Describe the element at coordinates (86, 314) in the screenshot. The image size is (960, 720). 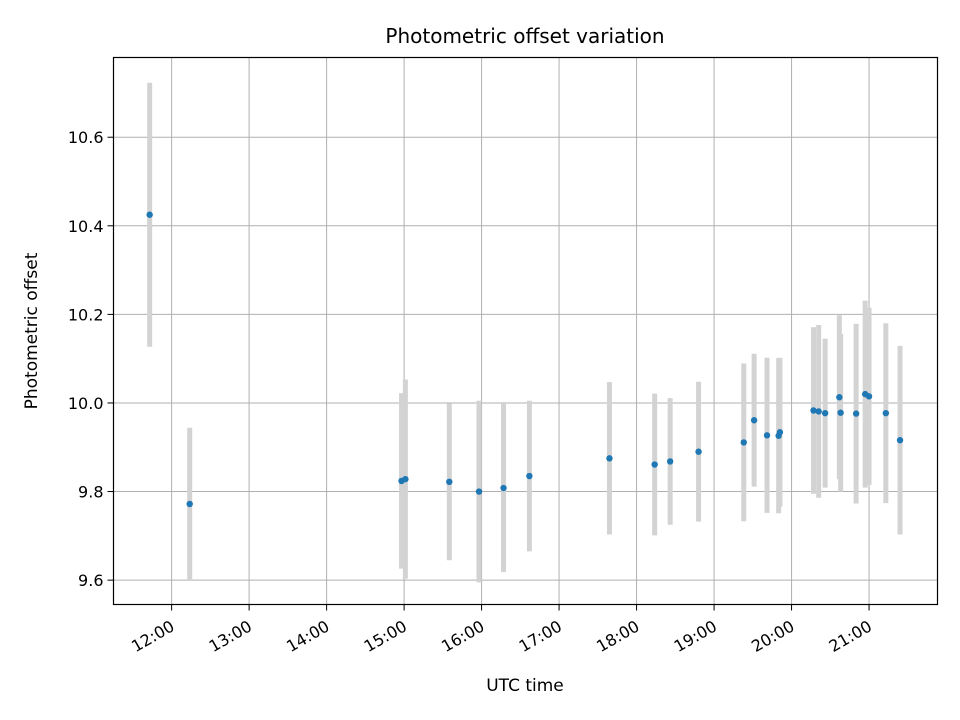
I see `y-tick-label: 10.2` at that location.